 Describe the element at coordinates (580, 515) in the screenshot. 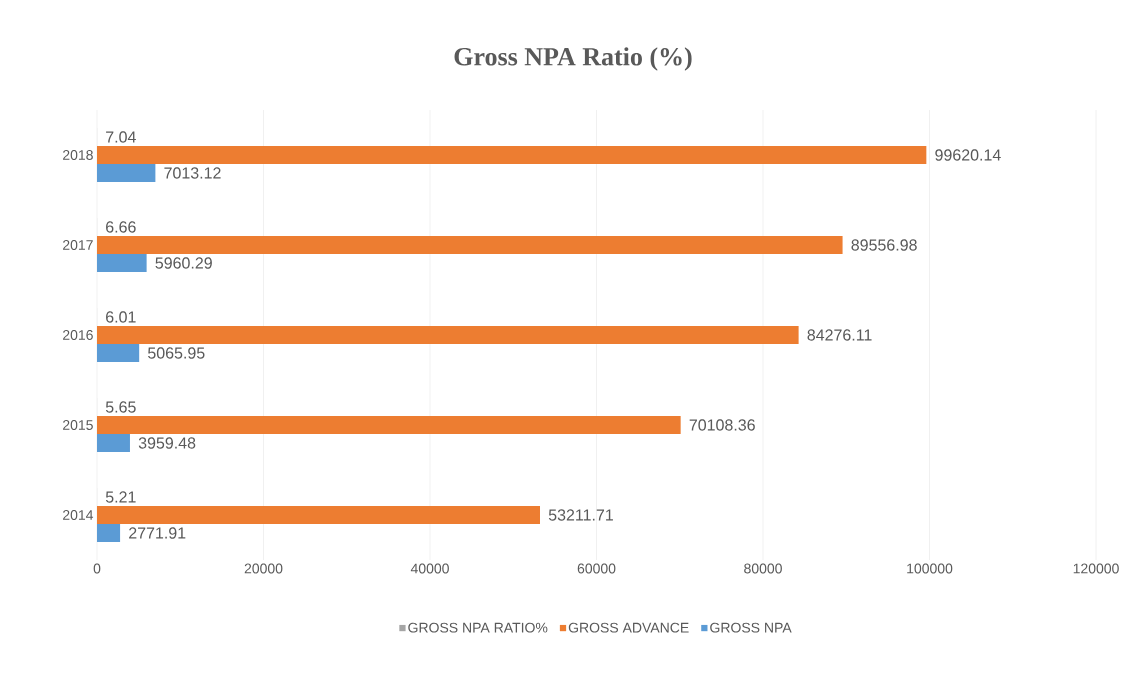

I see `data-label: 53211.71` at that location.